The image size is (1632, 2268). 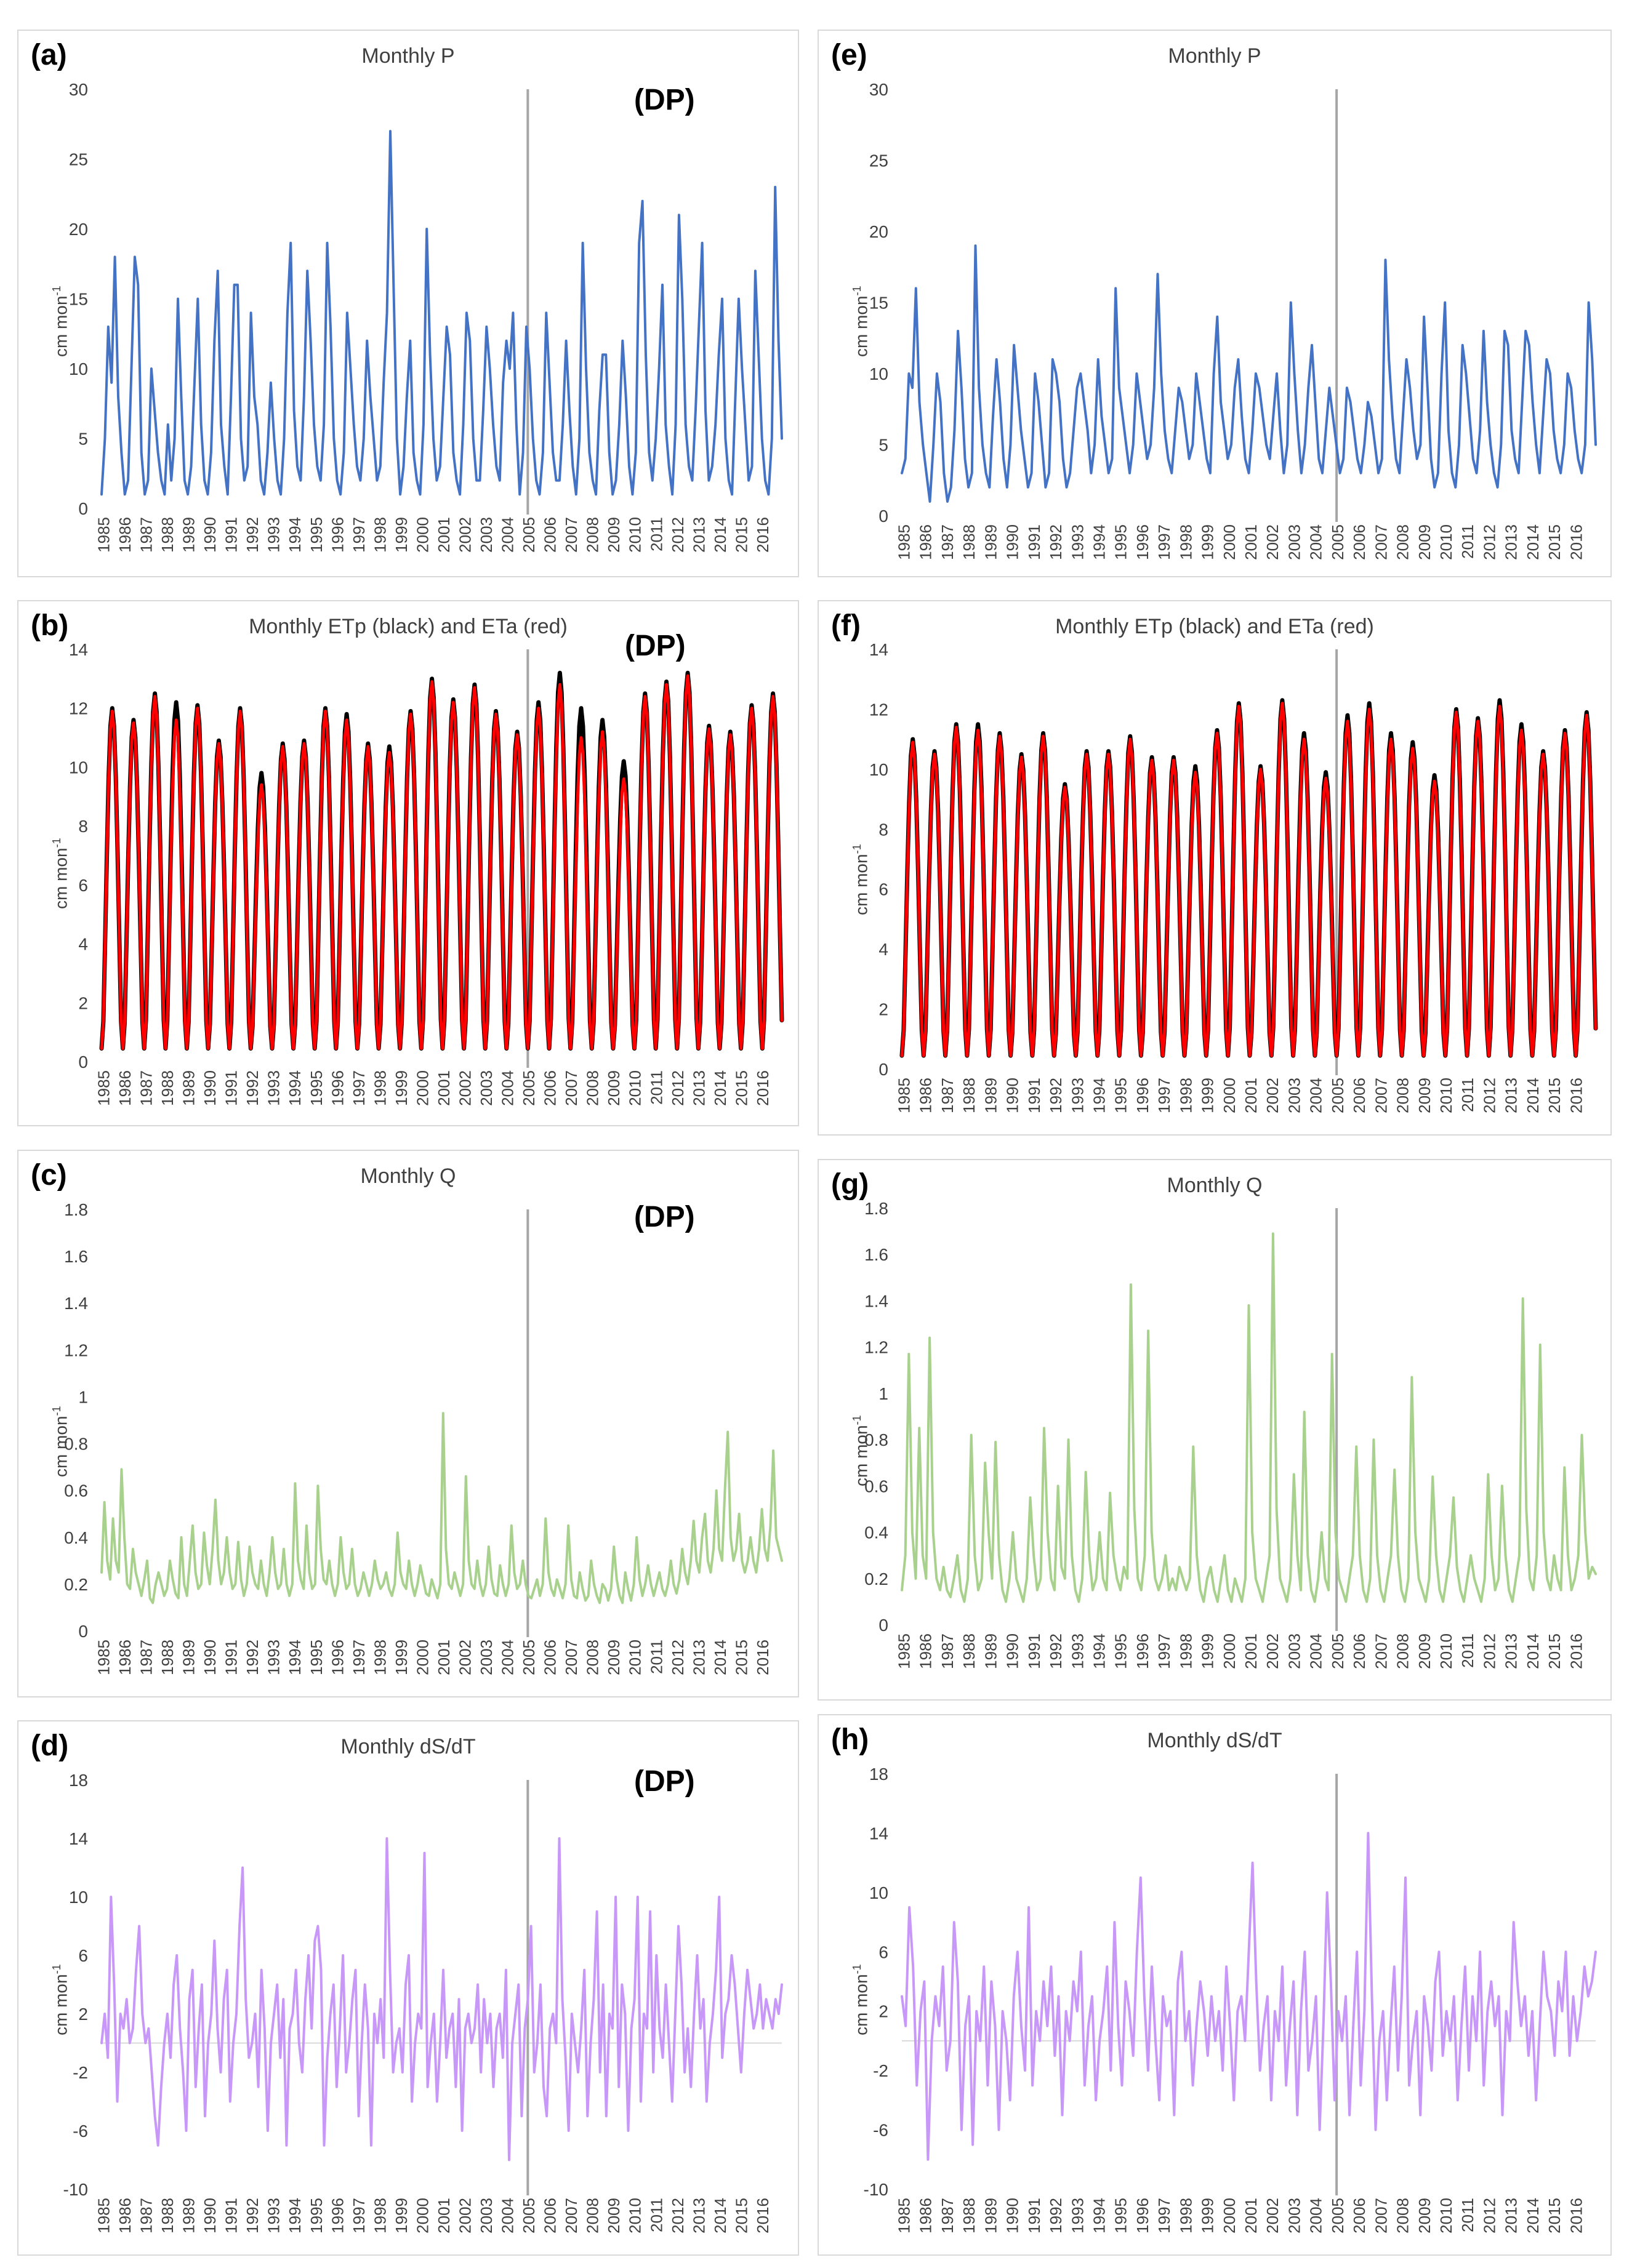 What do you see at coordinates (656, 1087) in the screenshot?
I see `panel-b-xtick-label: 2011` at bounding box center [656, 1087].